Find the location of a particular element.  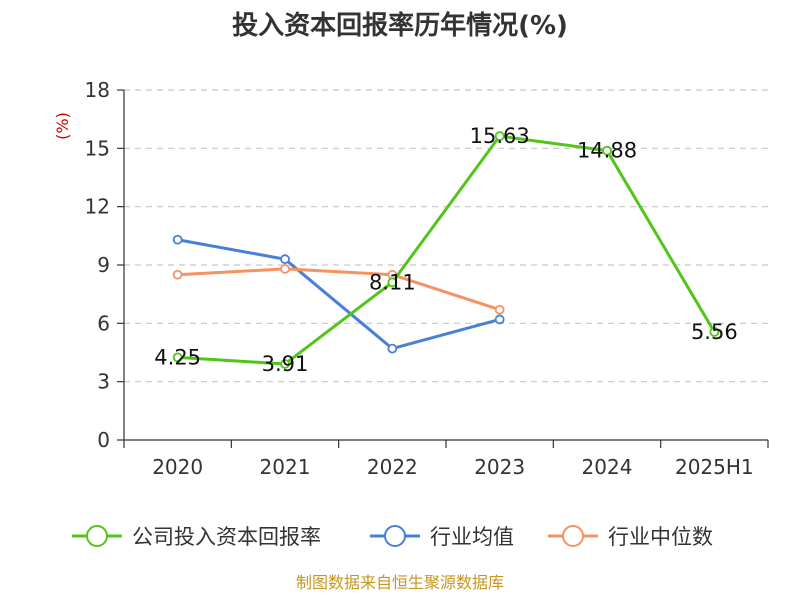

y-tick-label: 3 is located at coordinates (103, 382).